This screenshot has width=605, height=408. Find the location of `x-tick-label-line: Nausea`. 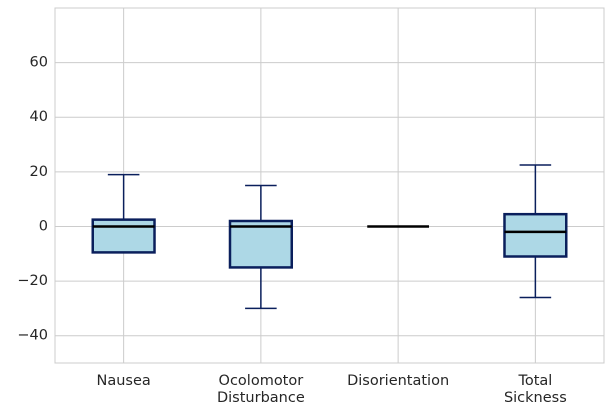

x-tick-label-line: Nausea is located at coordinates (123, 381).